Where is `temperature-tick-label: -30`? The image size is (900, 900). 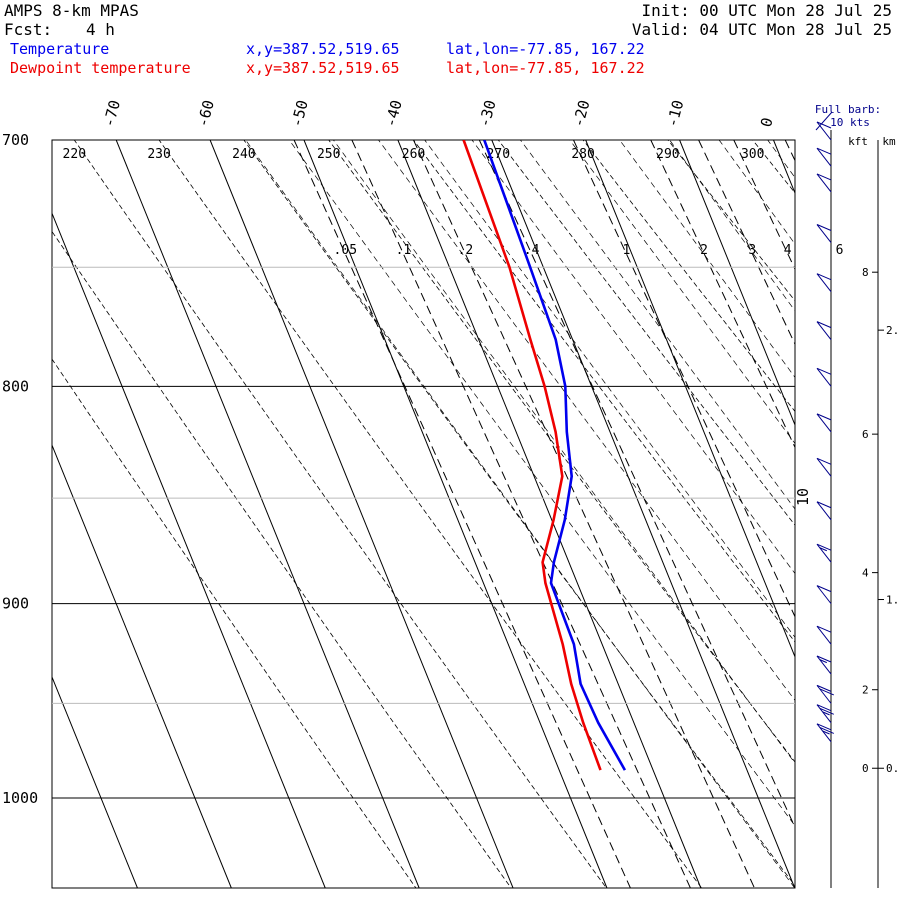
temperature-tick-label: -30 is located at coordinates (487, 113).